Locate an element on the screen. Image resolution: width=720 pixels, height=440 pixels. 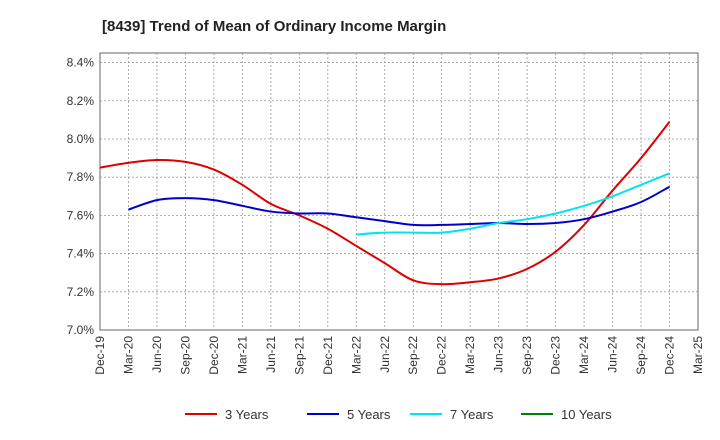
x-tick-label: Mar-22 is located at coordinates (356, 355).